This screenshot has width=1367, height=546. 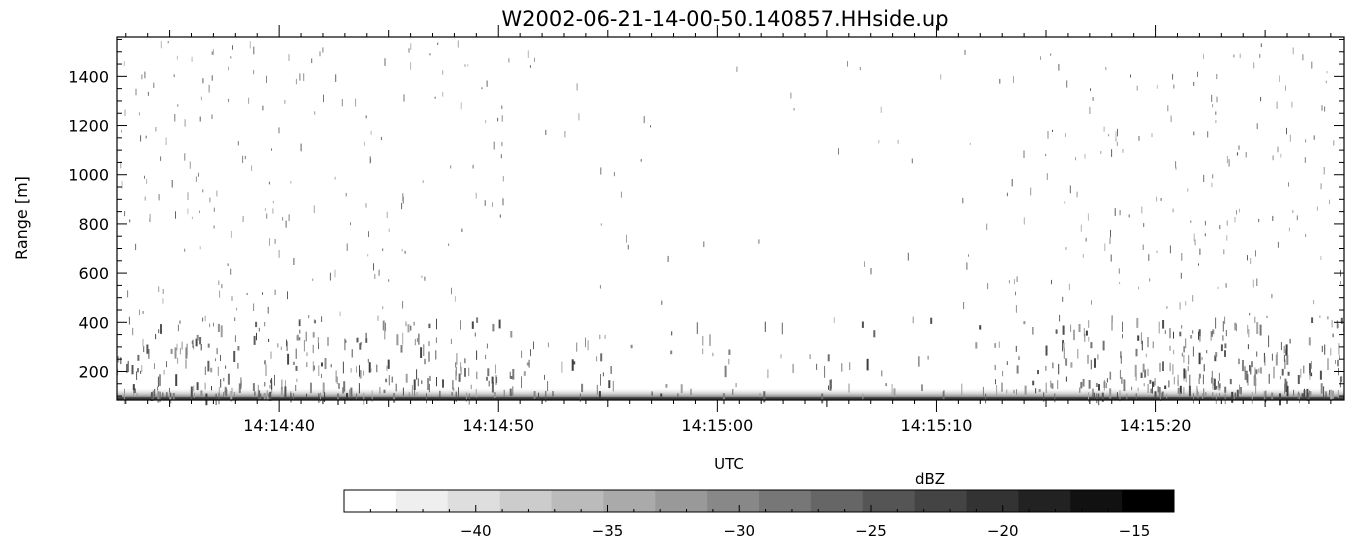 I want to click on colorbar-tick-label: −35, so click(x=608, y=531).